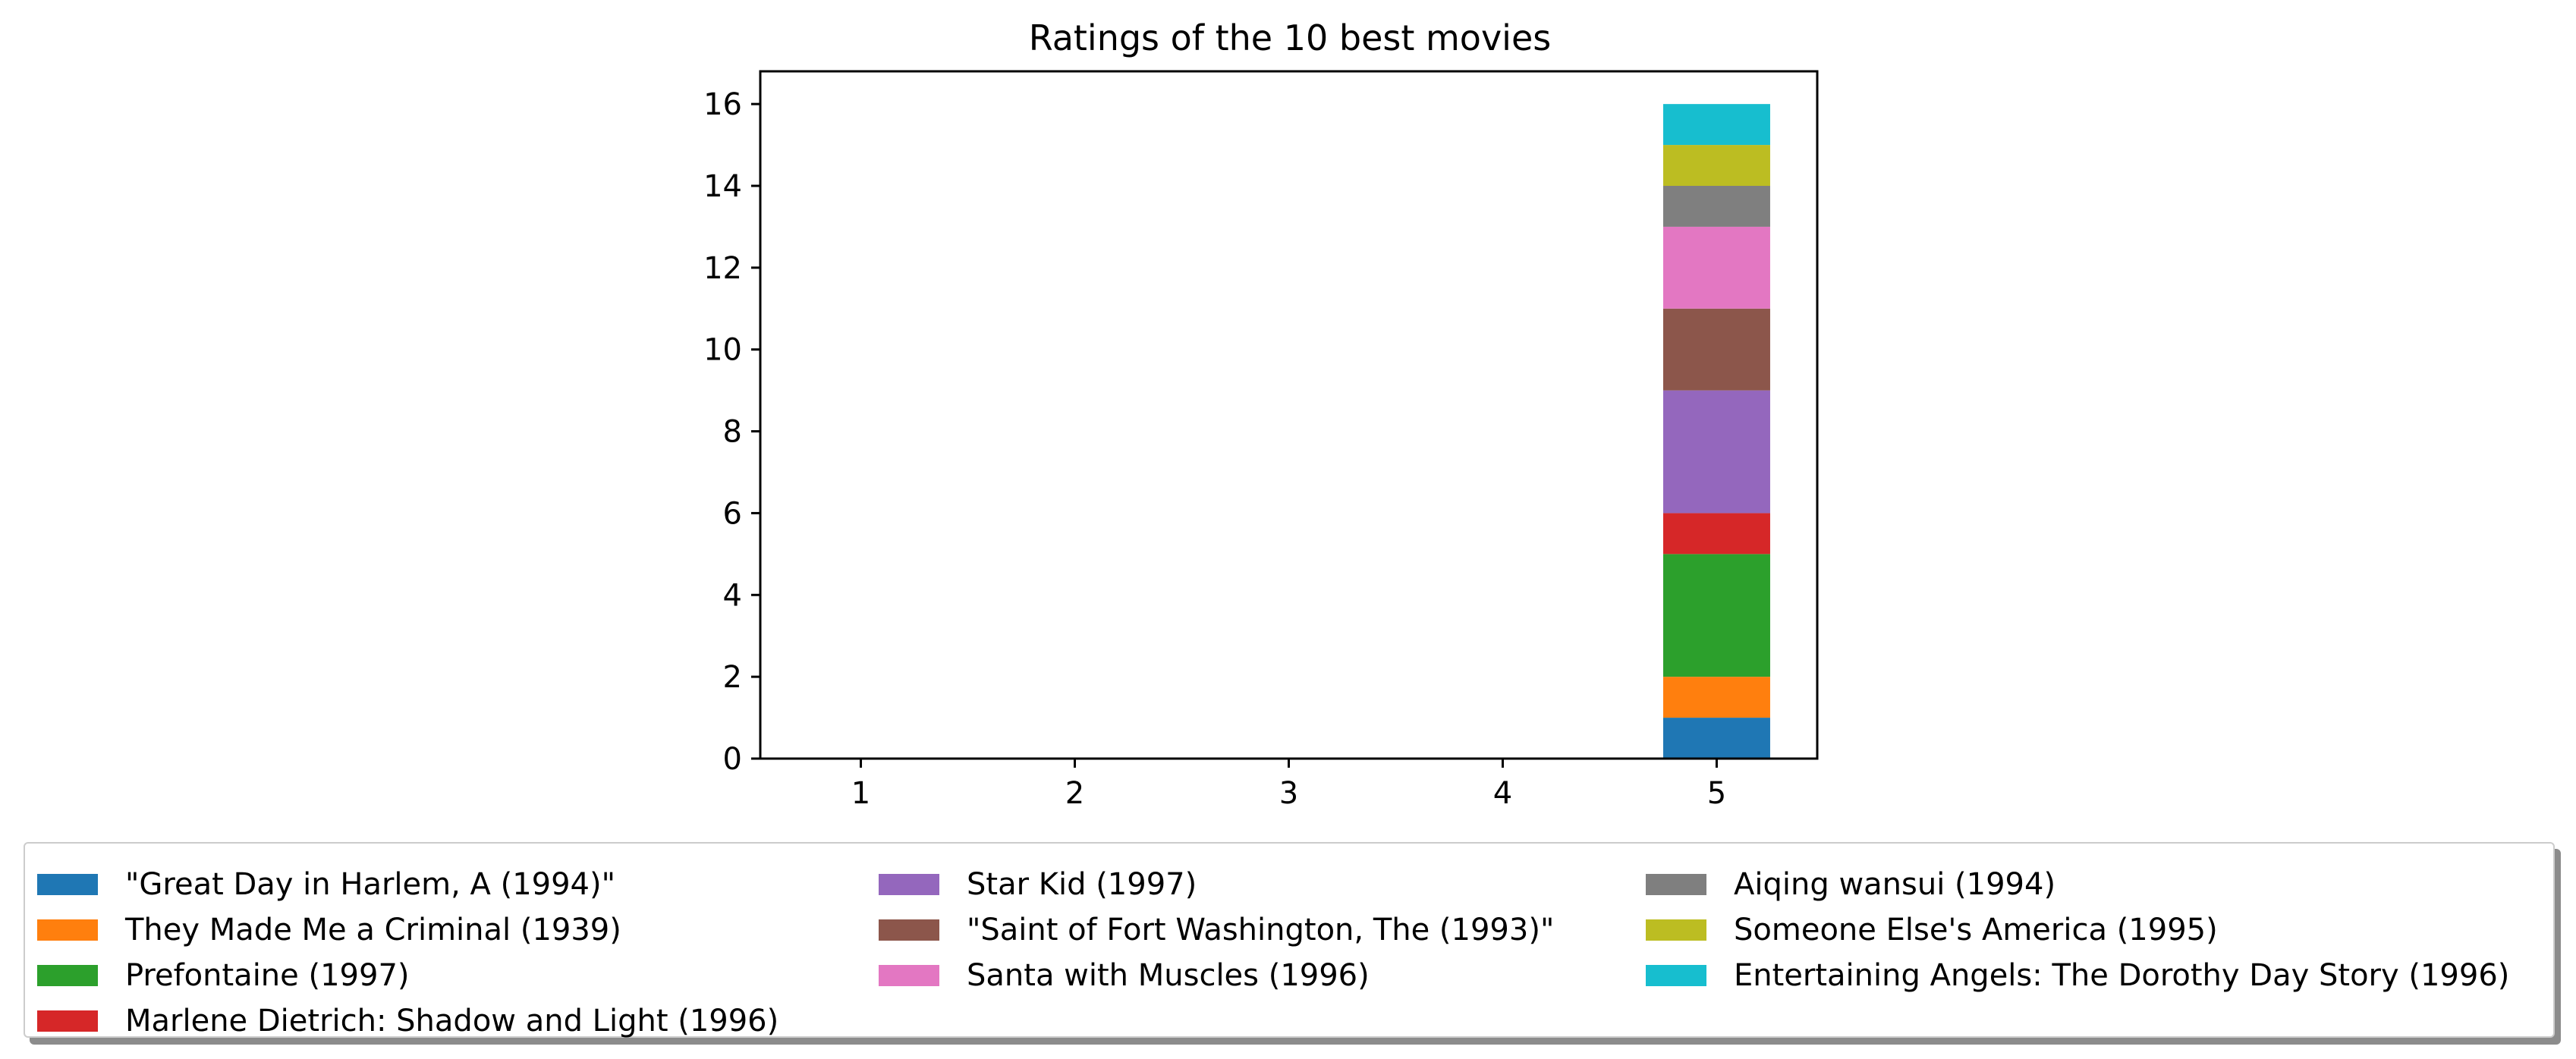 This screenshot has width=2576, height=1059. What do you see at coordinates (1502, 793) in the screenshot?
I see `x-tick-label: 4` at bounding box center [1502, 793].